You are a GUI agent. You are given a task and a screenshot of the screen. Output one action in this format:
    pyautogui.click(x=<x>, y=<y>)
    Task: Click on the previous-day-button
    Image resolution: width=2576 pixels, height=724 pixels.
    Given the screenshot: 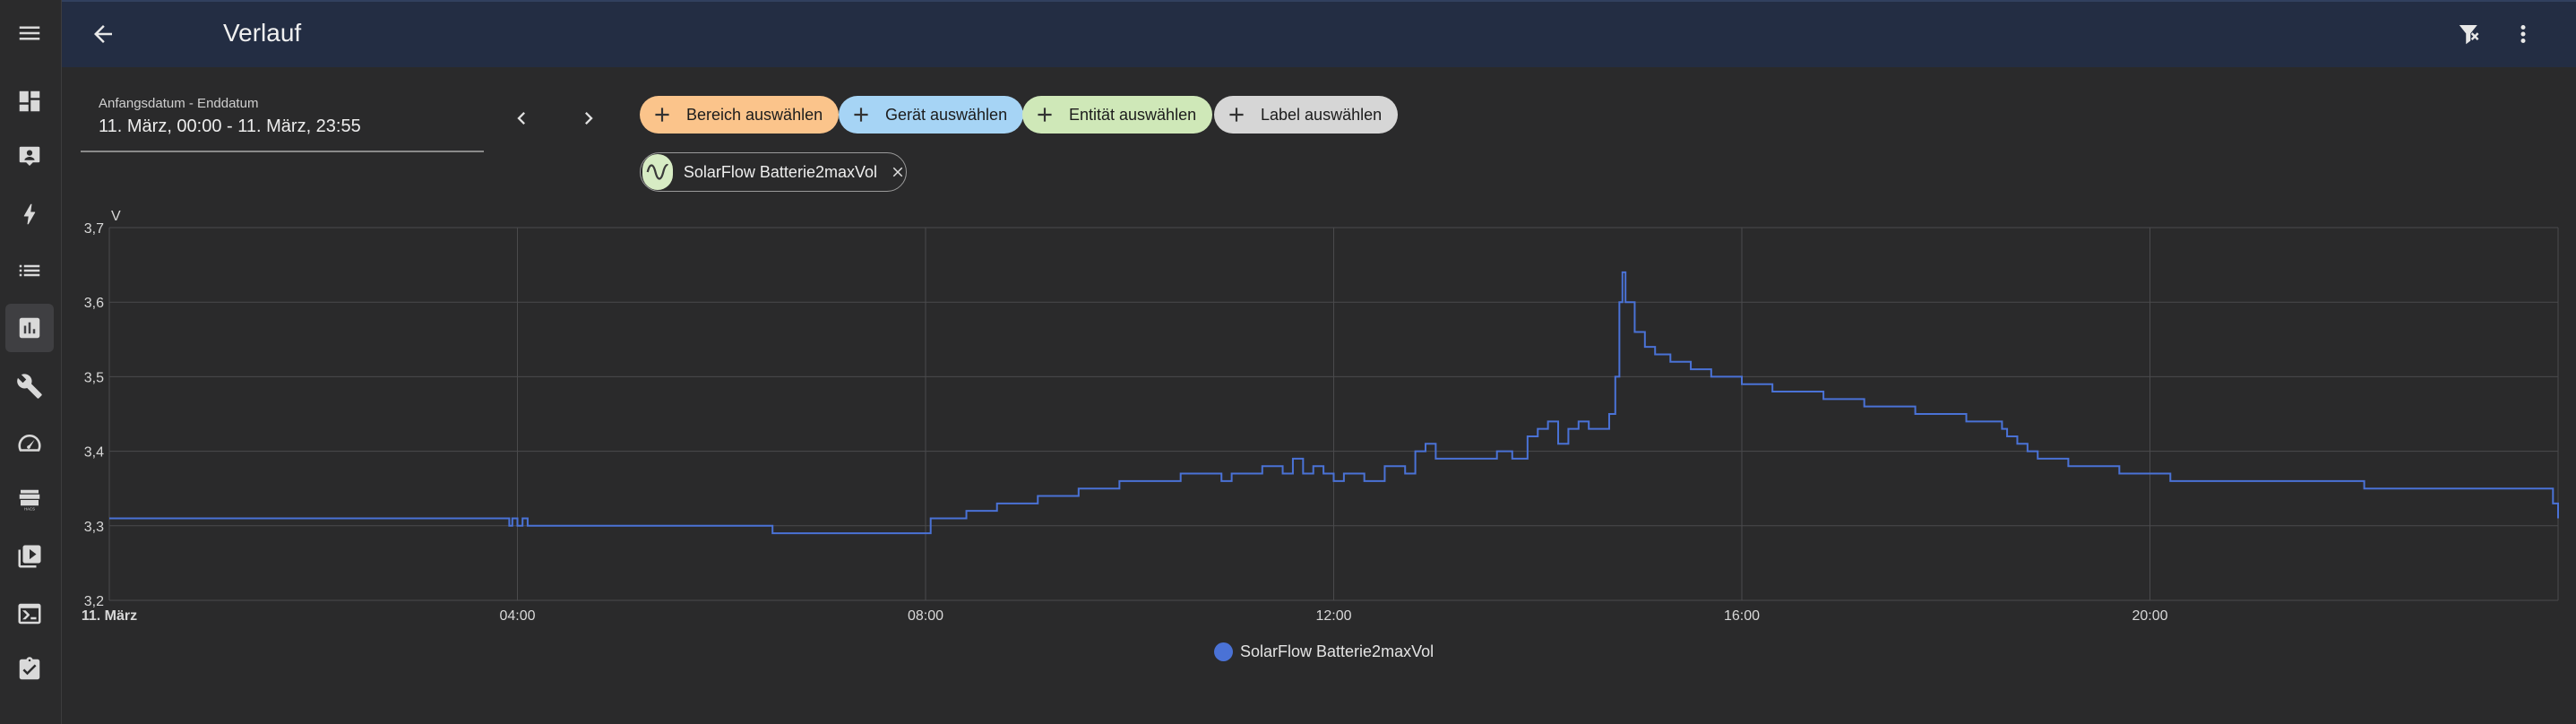 What is the action you would take?
    pyautogui.click(x=521, y=118)
    